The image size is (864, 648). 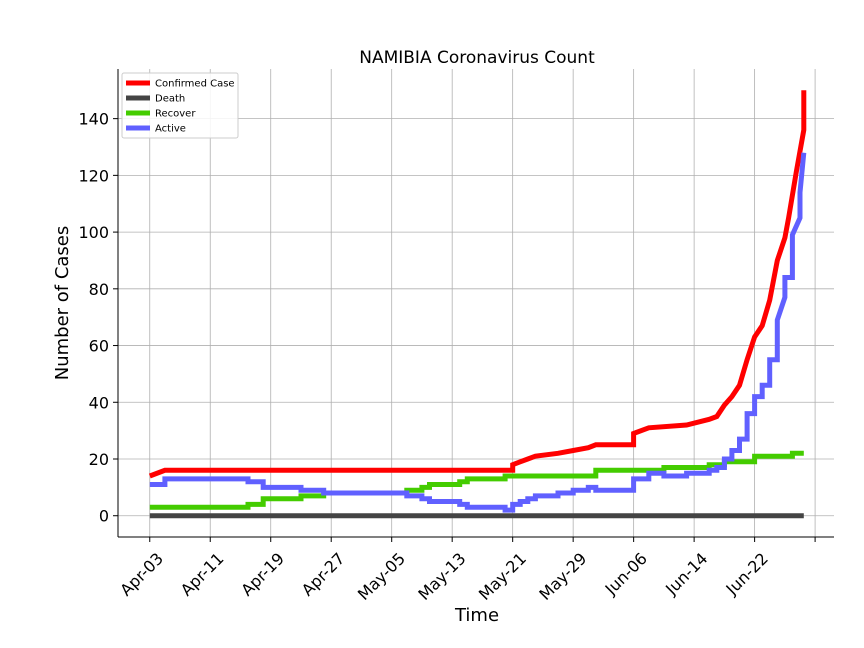 I want to click on y-axis-label: Number of Cases, so click(x=62, y=303).